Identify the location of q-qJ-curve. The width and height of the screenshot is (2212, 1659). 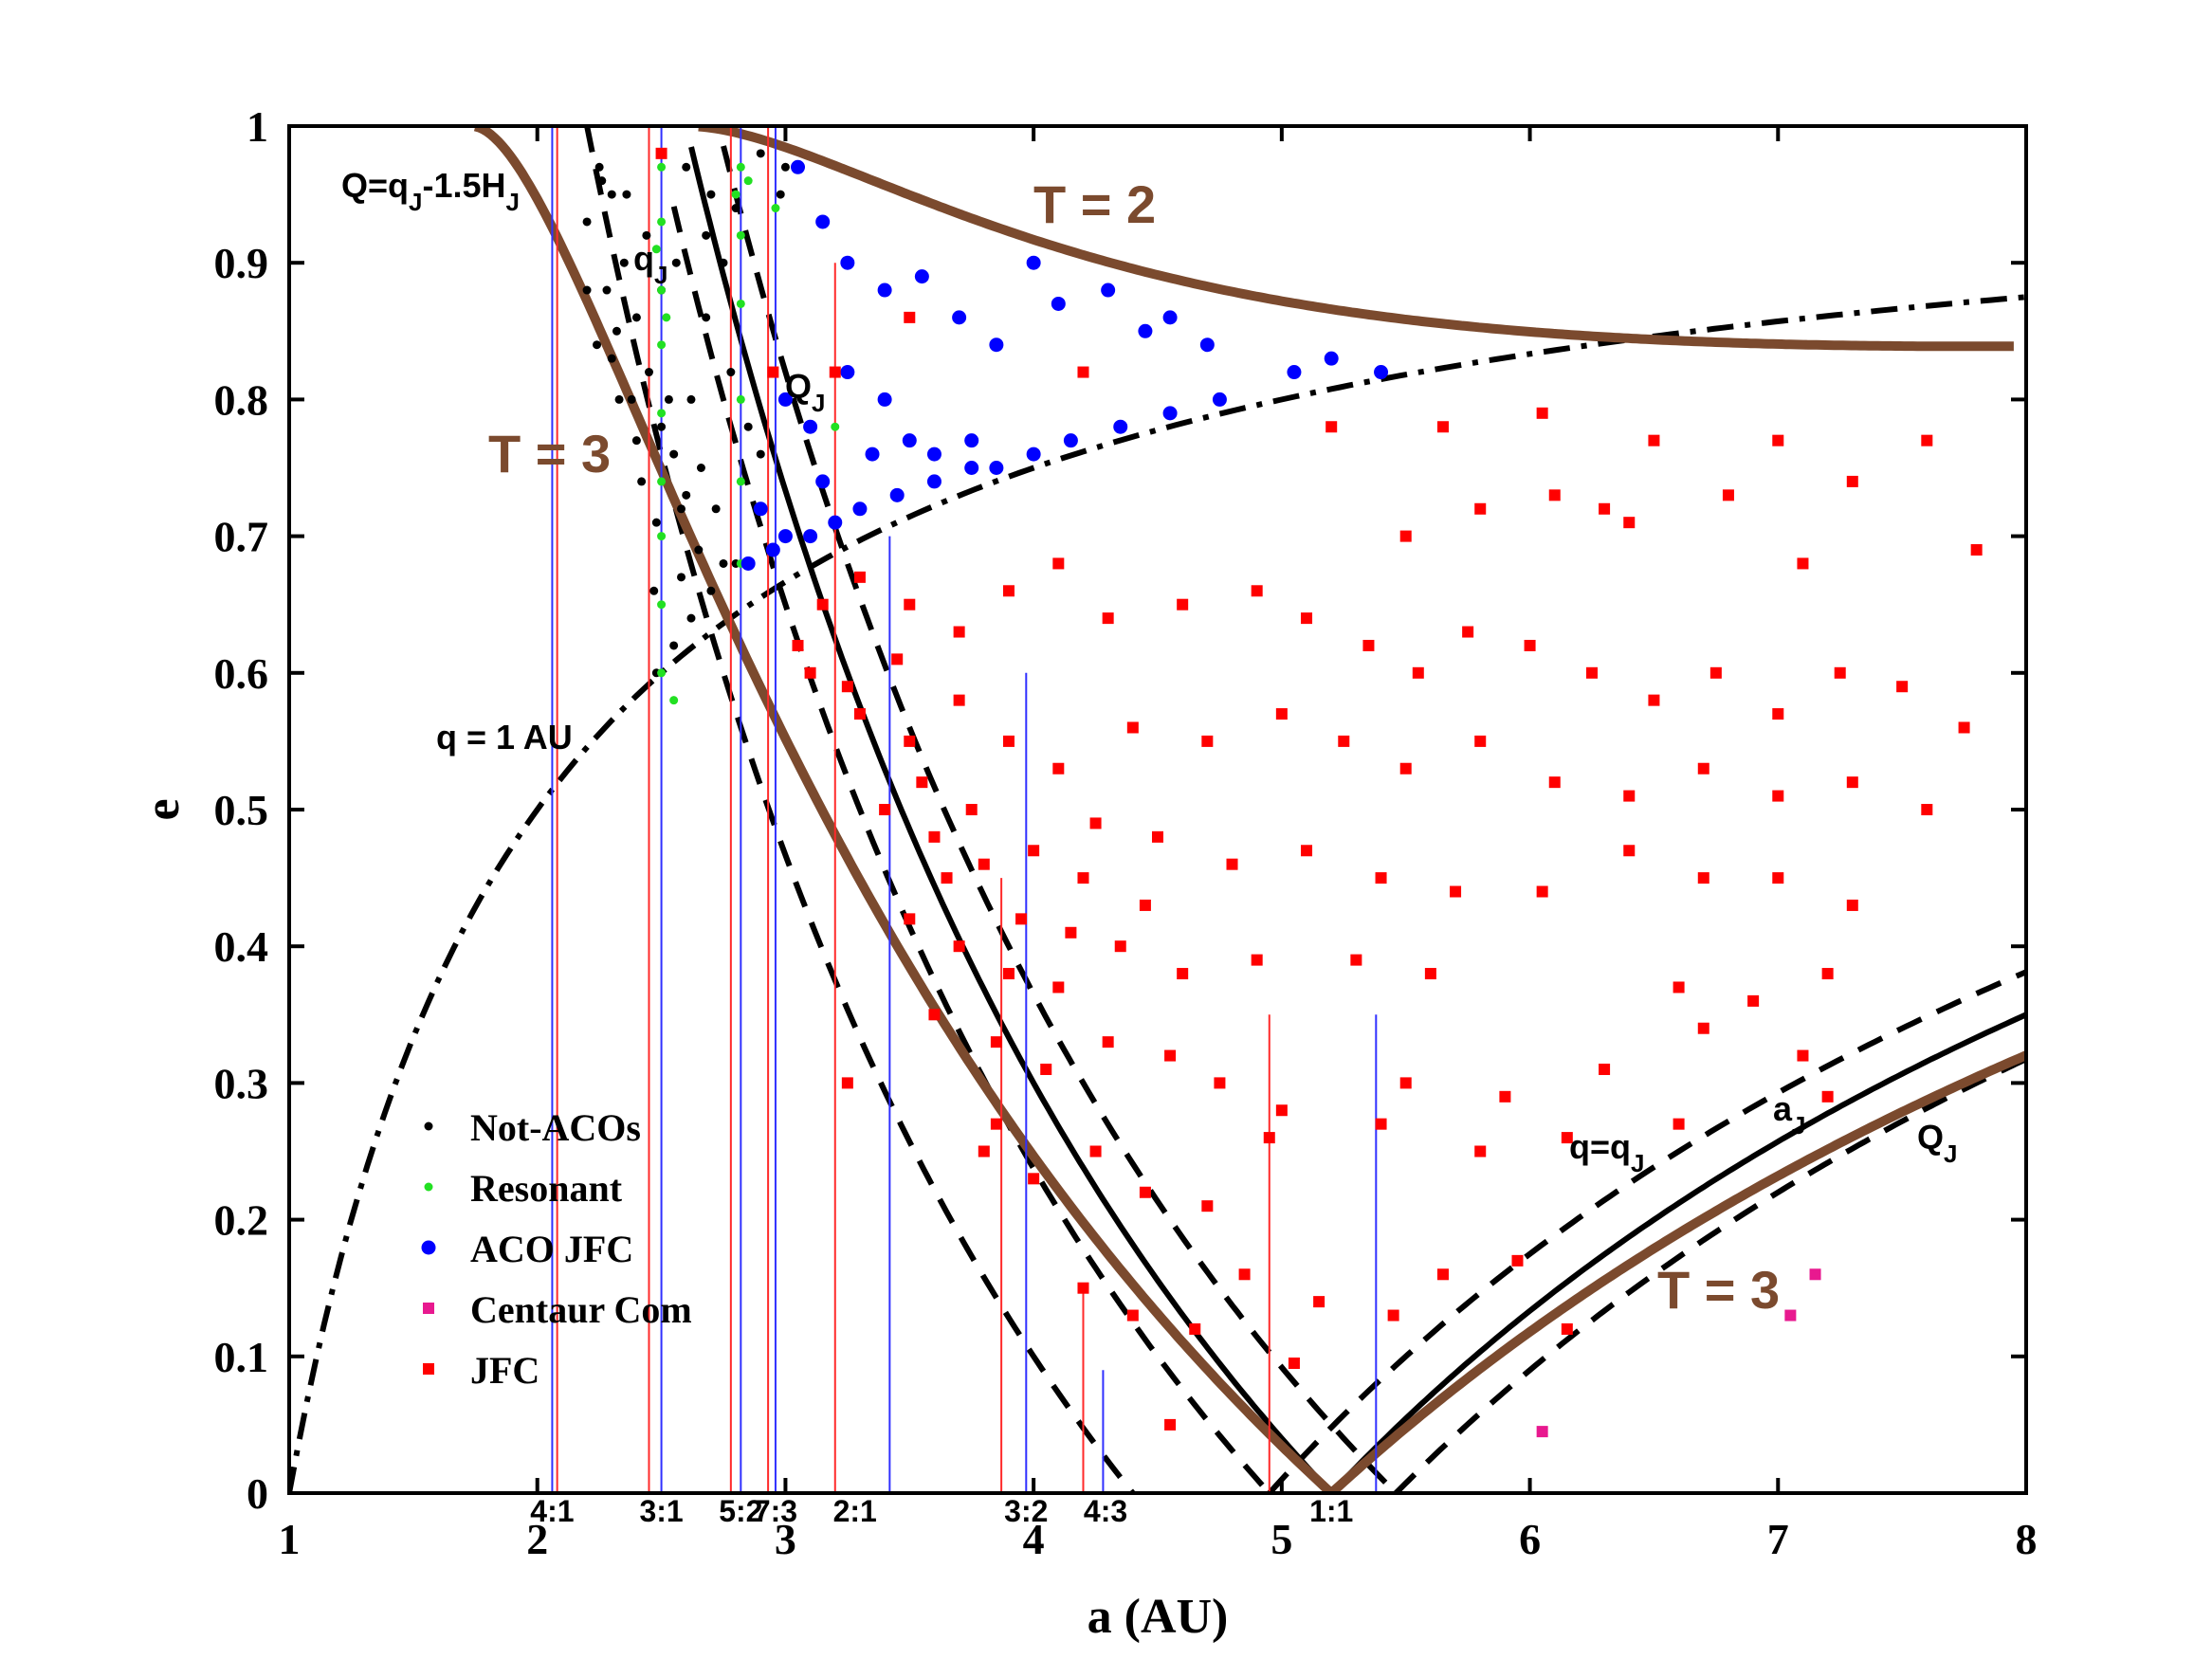
(1646, 1231).